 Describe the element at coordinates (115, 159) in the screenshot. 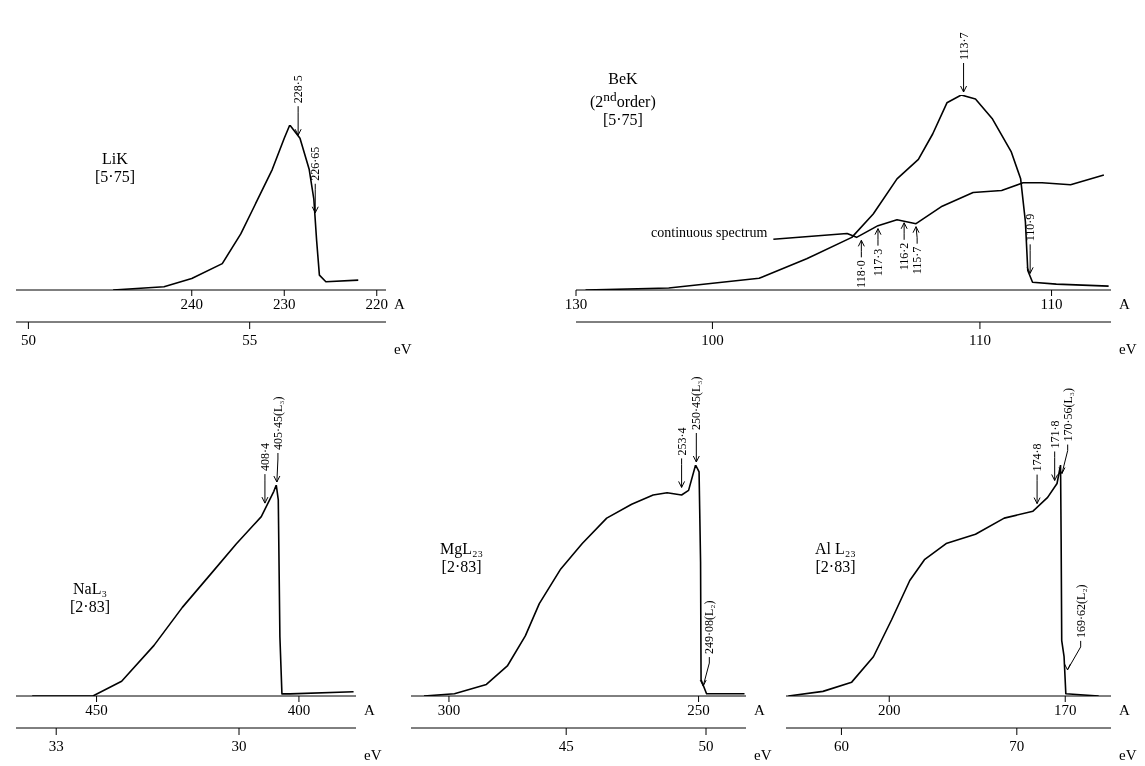

I see `text: LiK` at that location.